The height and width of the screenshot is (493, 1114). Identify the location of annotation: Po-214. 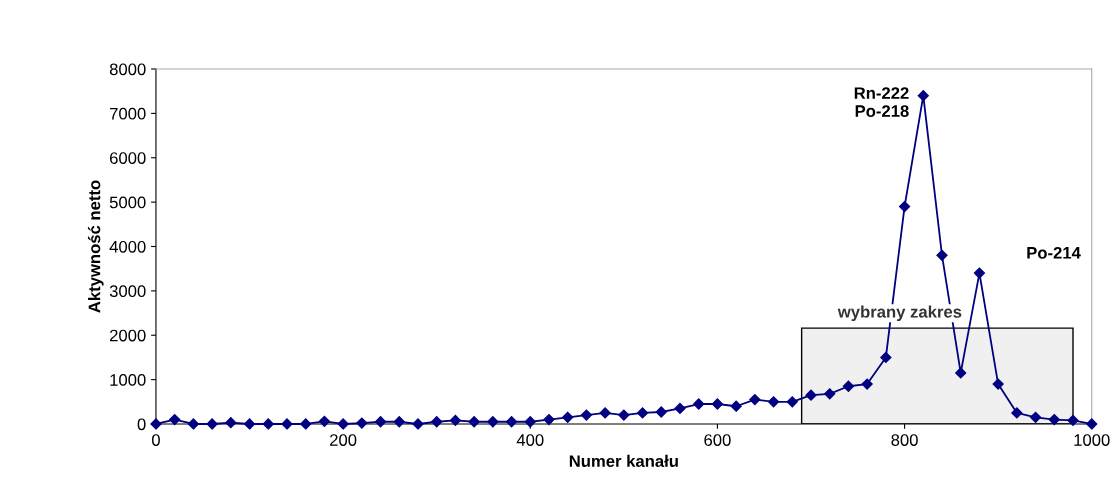
(1054, 252).